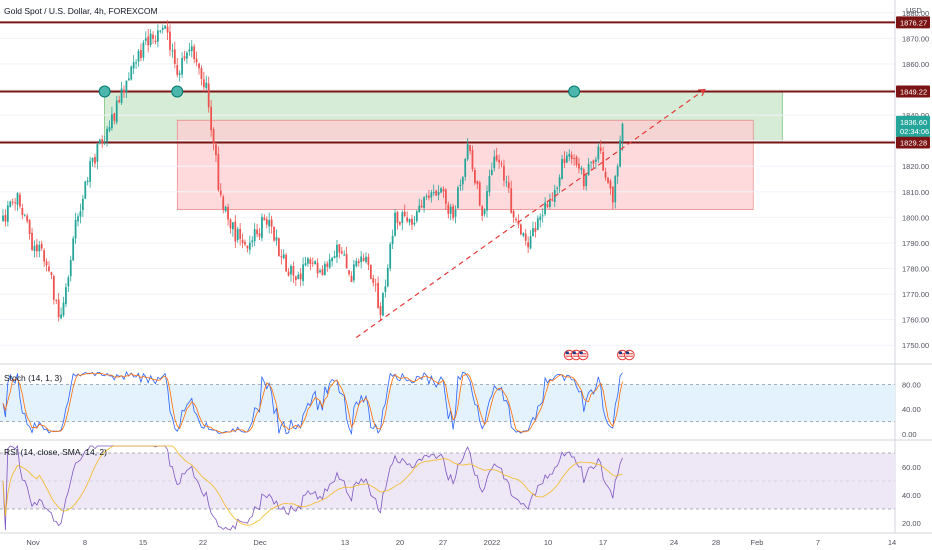 The height and width of the screenshot is (550, 932). Describe the element at coordinates (914, 10) in the screenshot. I see `currency-label: USD` at that location.